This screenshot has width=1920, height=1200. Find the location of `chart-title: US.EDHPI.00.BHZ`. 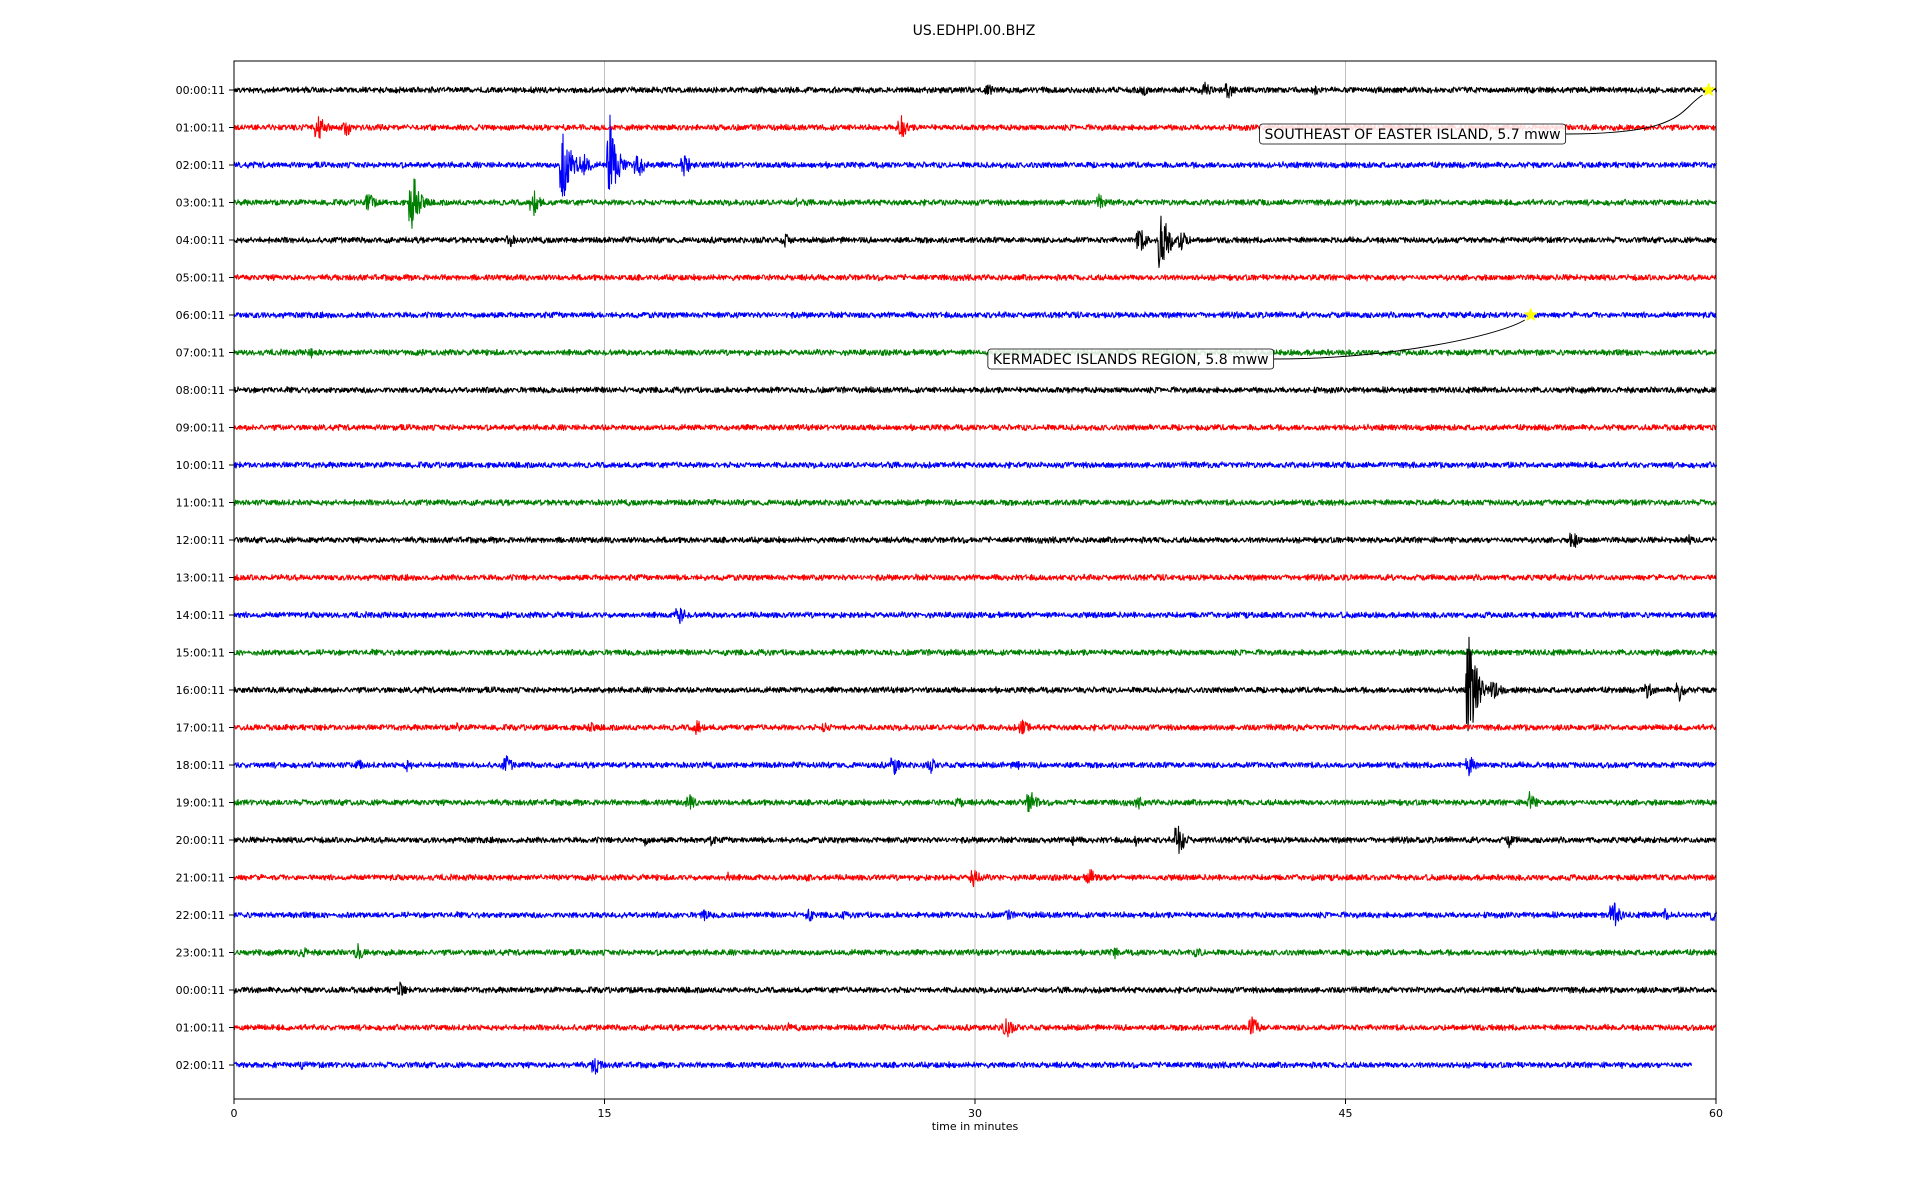

chart-title: US.EDHPI.00.BHZ is located at coordinates (974, 31).